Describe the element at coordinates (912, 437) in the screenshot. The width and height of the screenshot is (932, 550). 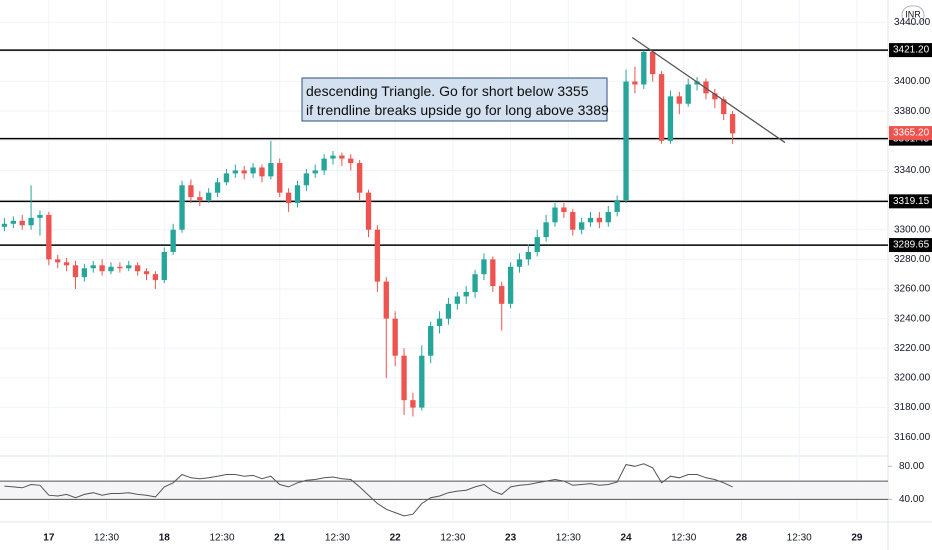
I see `y-tick-label: 3160.00` at that location.